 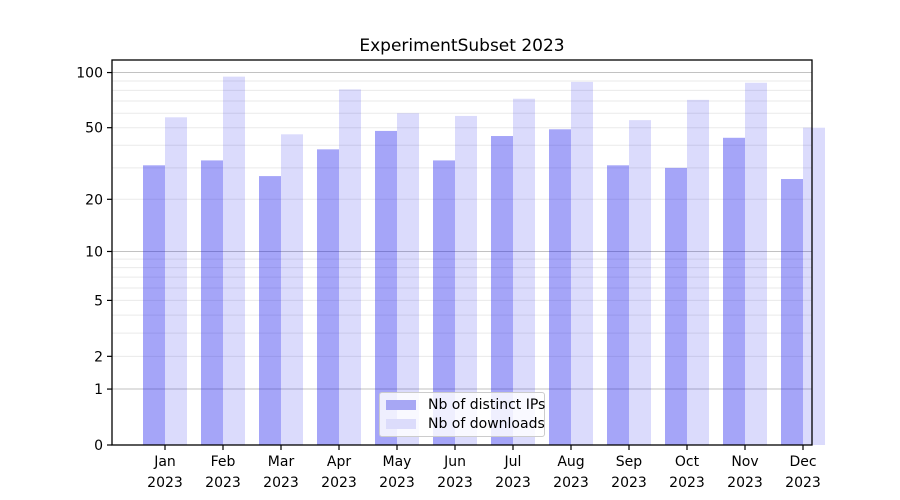 I want to click on bar-downloads-jul, so click(x=524, y=271).